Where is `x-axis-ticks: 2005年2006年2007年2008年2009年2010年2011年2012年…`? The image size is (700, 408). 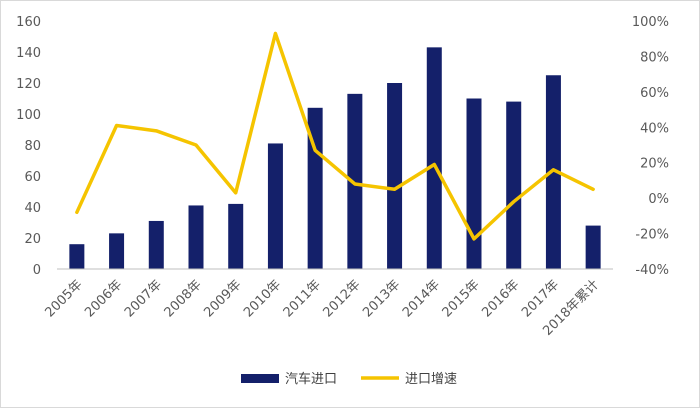 x-axis-ticks: 2005年2006年2007年2008年2009年2010年2011年2012年… is located at coordinates (321, 308).